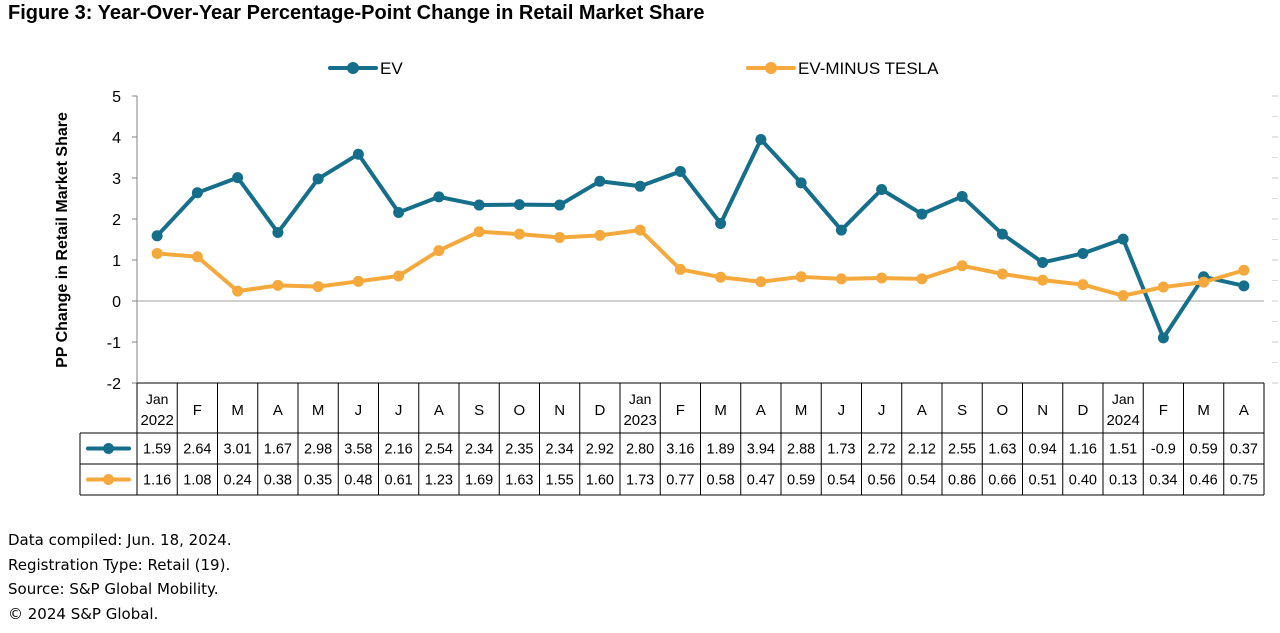 The height and width of the screenshot is (633, 1280). What do you see at coordinates (119, 564) in the screenshot?
I see `footnote-registration-type: Registration Type: Retail (19).` at bounding box center [119, 564].